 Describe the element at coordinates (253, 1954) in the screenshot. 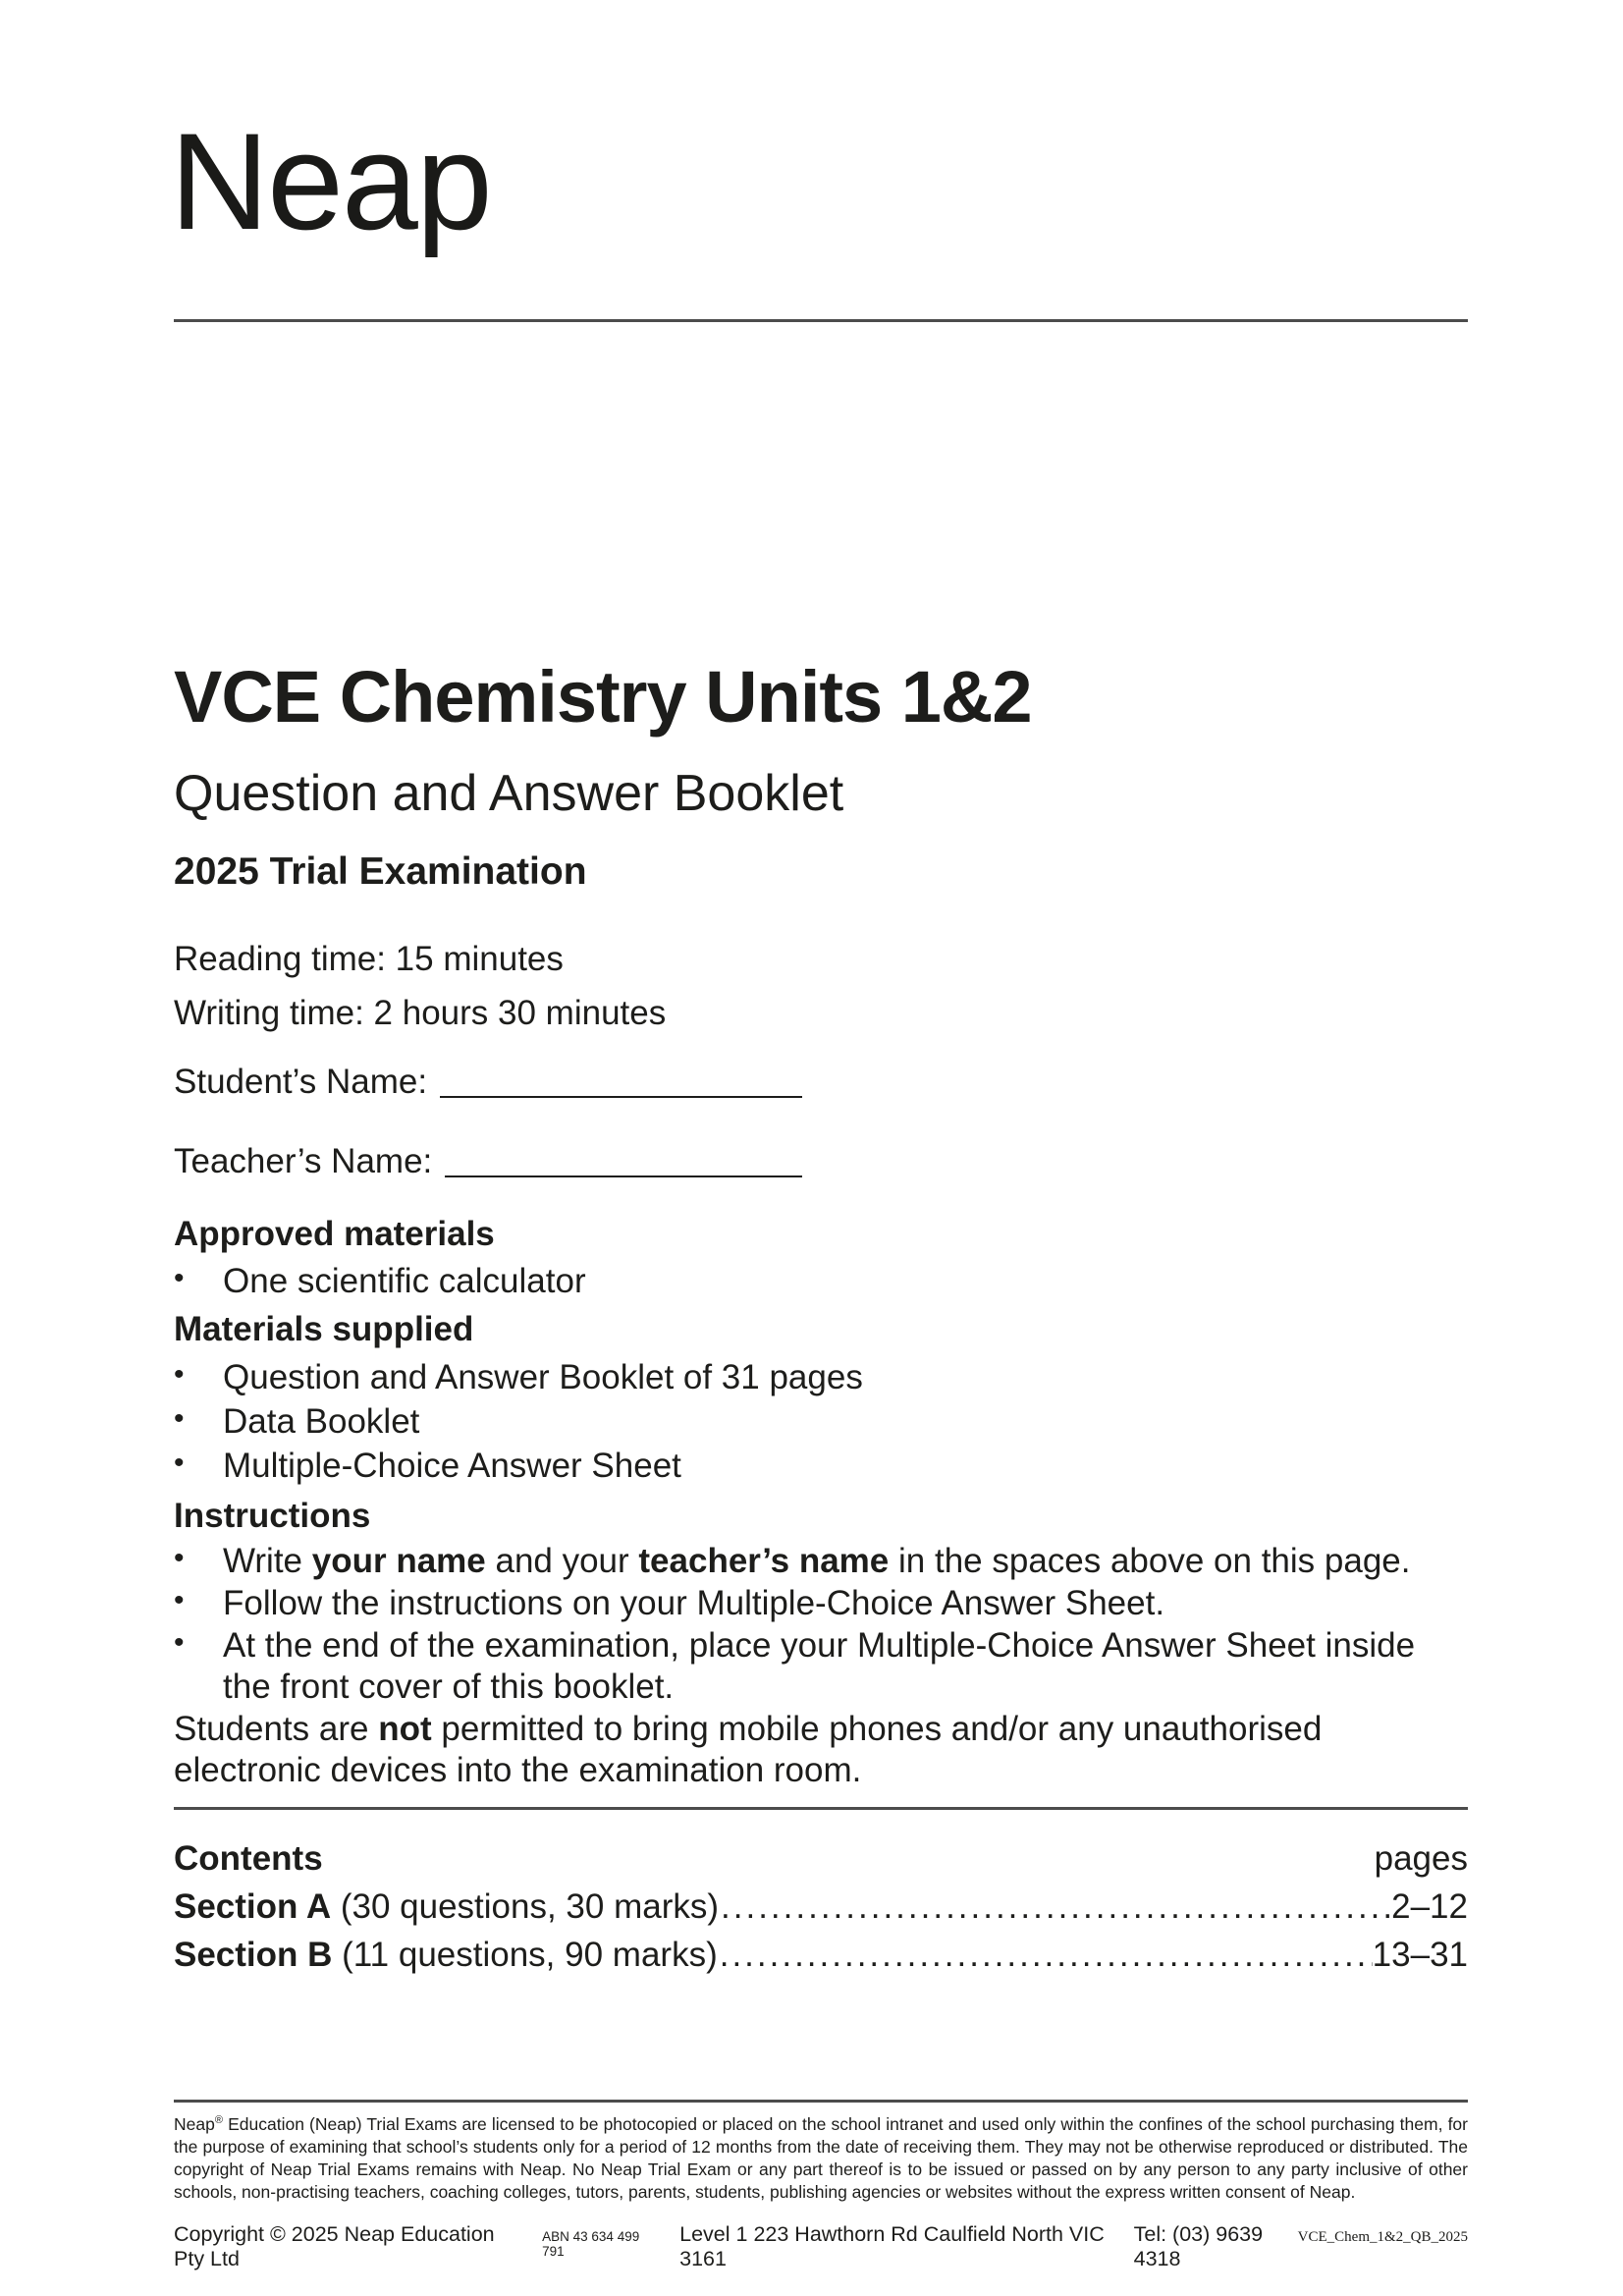

I see `section-name: Section B` at that location.